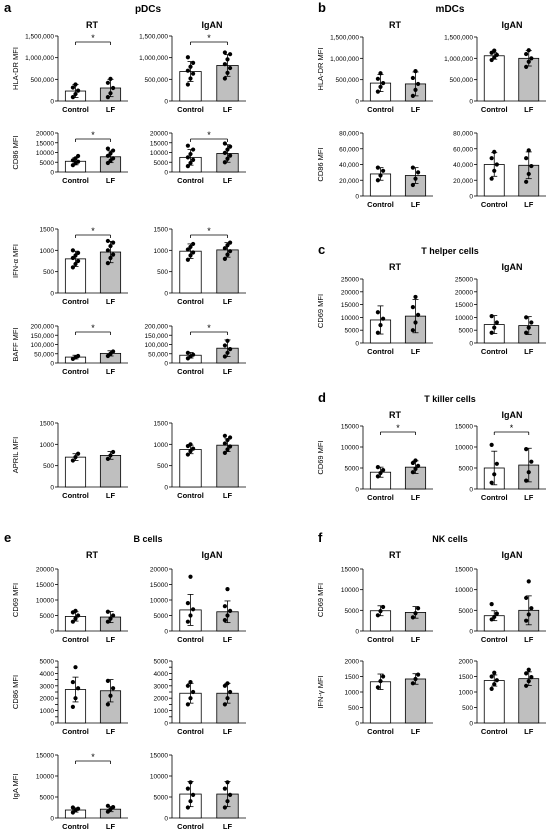 The width and height of the screenshot is (550, 837). What do you see at coordinates (162, 272) in the screenshot?
I see `y-tick-label: 500` at bounding box center [162, 272].